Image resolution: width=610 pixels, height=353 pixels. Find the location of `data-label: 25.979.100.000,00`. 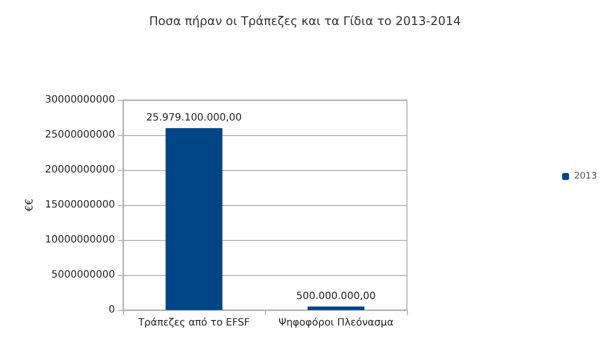

data-label: 25.979.100.000,00 is located at coordinates (194, 118).